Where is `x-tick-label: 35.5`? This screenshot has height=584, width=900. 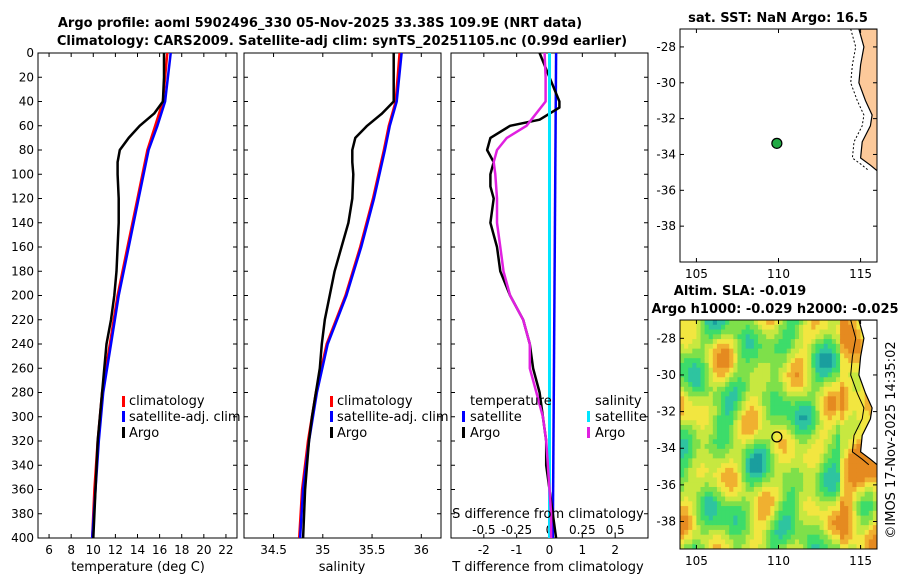
x-tick-label: 35.5 is located at coordinates (372, 550).